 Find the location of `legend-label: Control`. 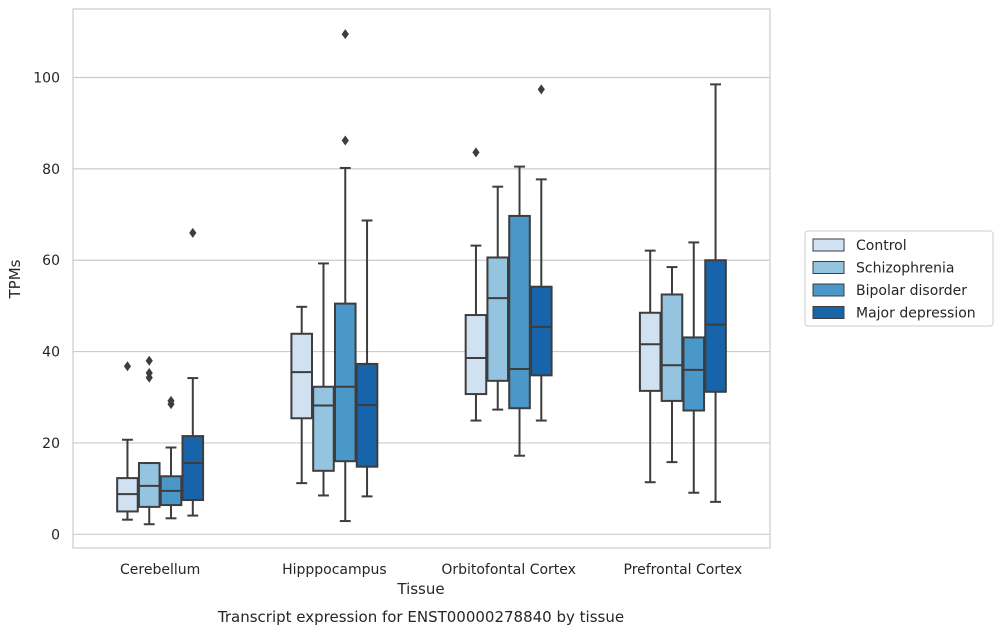

legend-label: Control is located at coordinates (881, 246).